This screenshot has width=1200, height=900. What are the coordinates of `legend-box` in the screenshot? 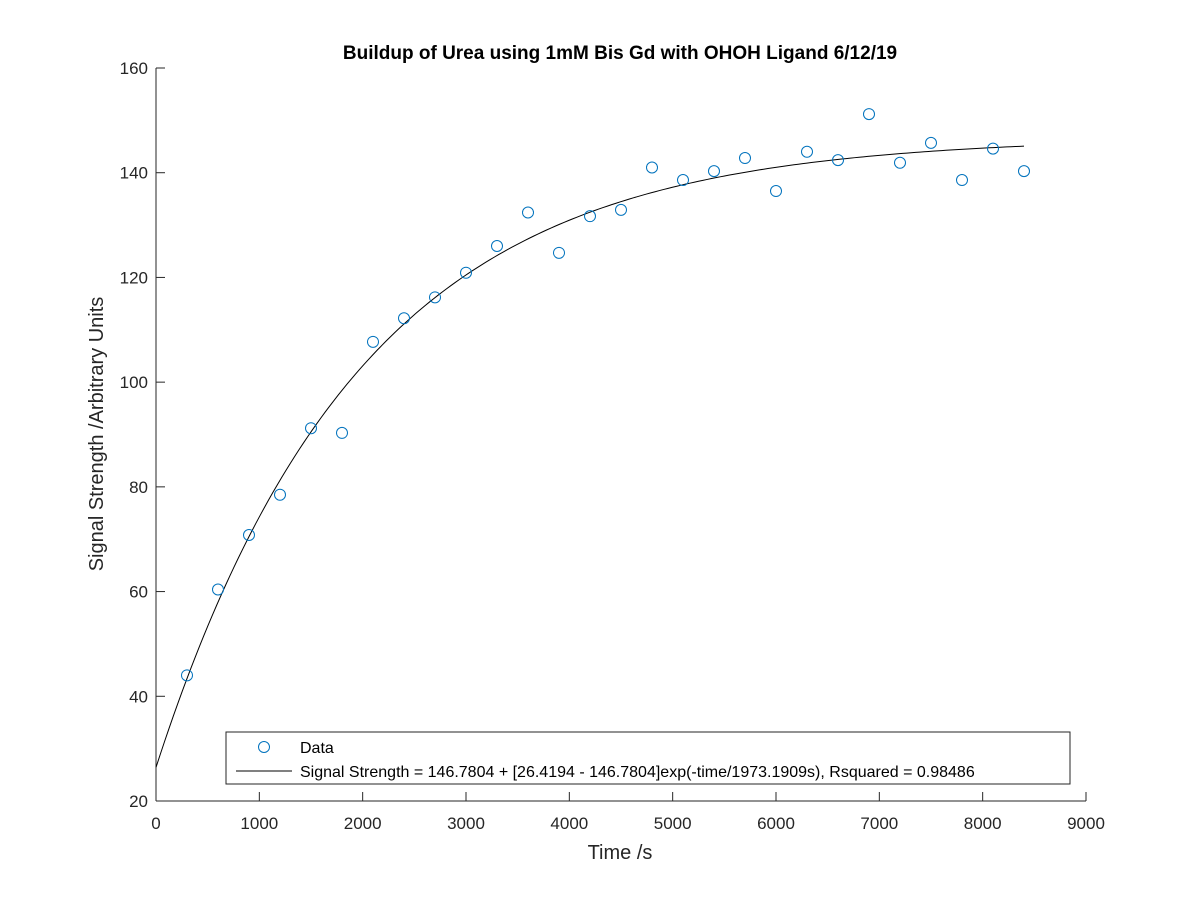 It's located at (648, 758).